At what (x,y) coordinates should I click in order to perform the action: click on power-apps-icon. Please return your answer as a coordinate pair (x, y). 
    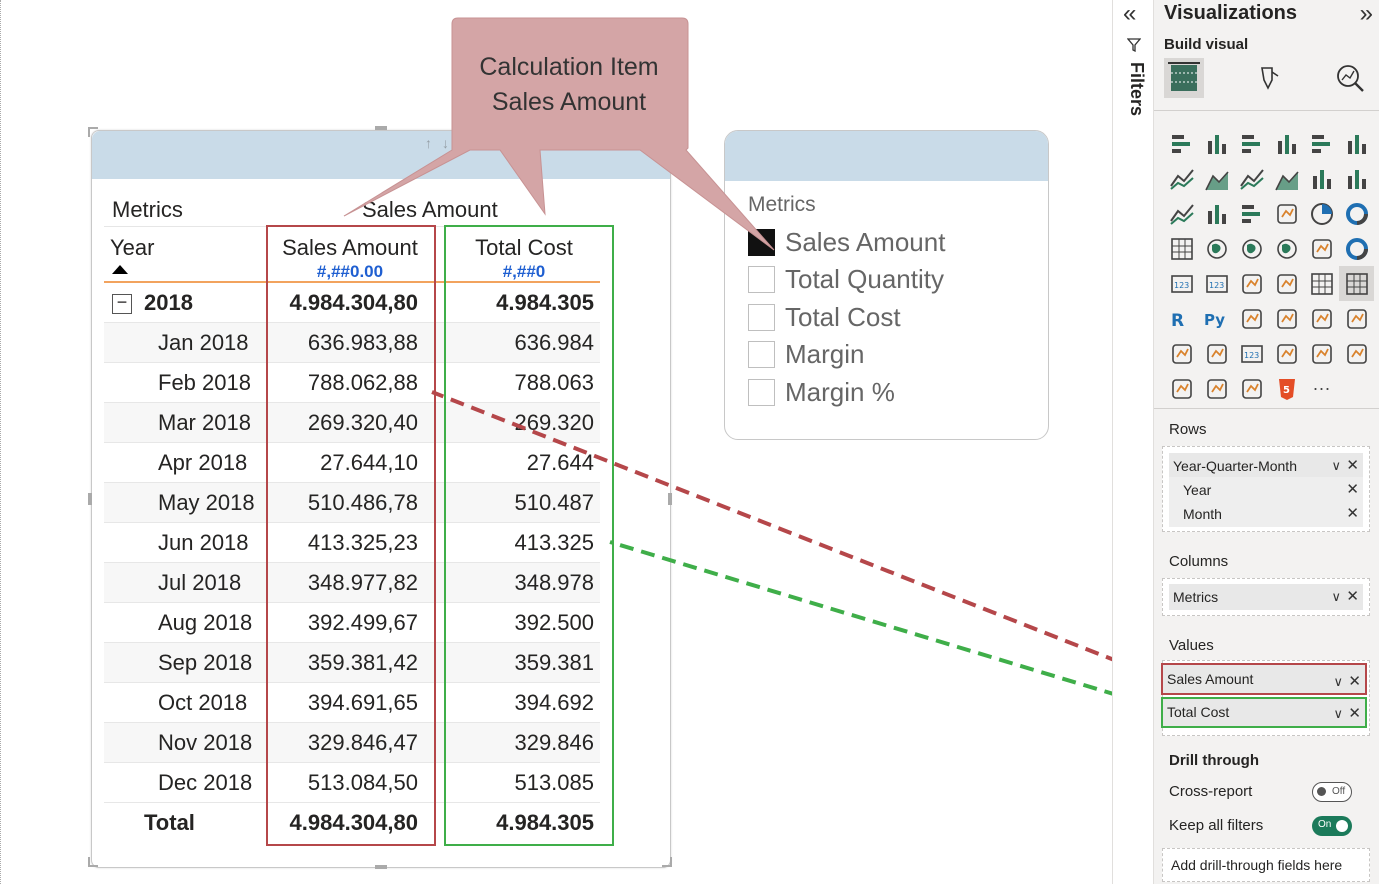
    Looking at the image, I should click on (1286, 353).